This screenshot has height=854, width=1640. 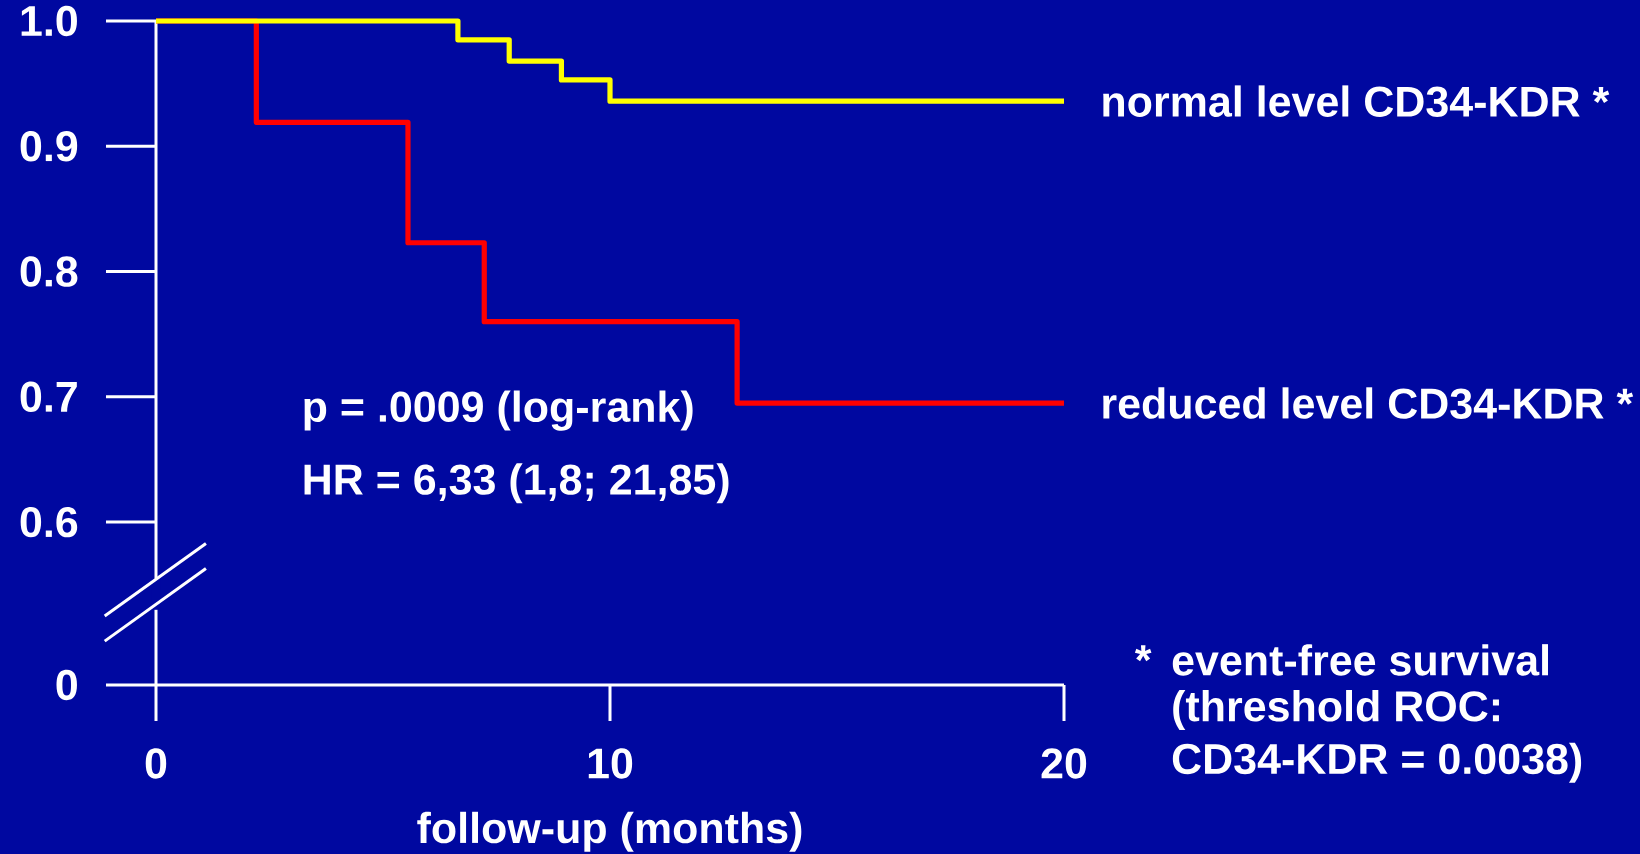 What do you see at coordinates (1064, 763) in the screenshot?
I see `x-tick-label: 20` at bounding box center [1064, 763].